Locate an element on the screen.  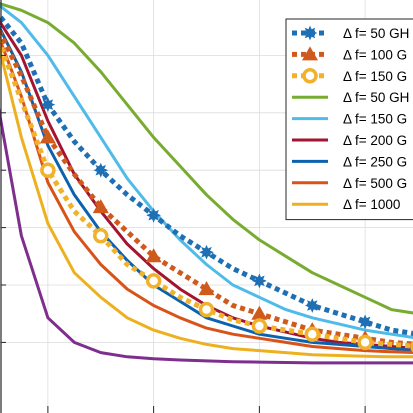
legend-label-0: Δ f= 50 GH is located at coordinates (376, 33).